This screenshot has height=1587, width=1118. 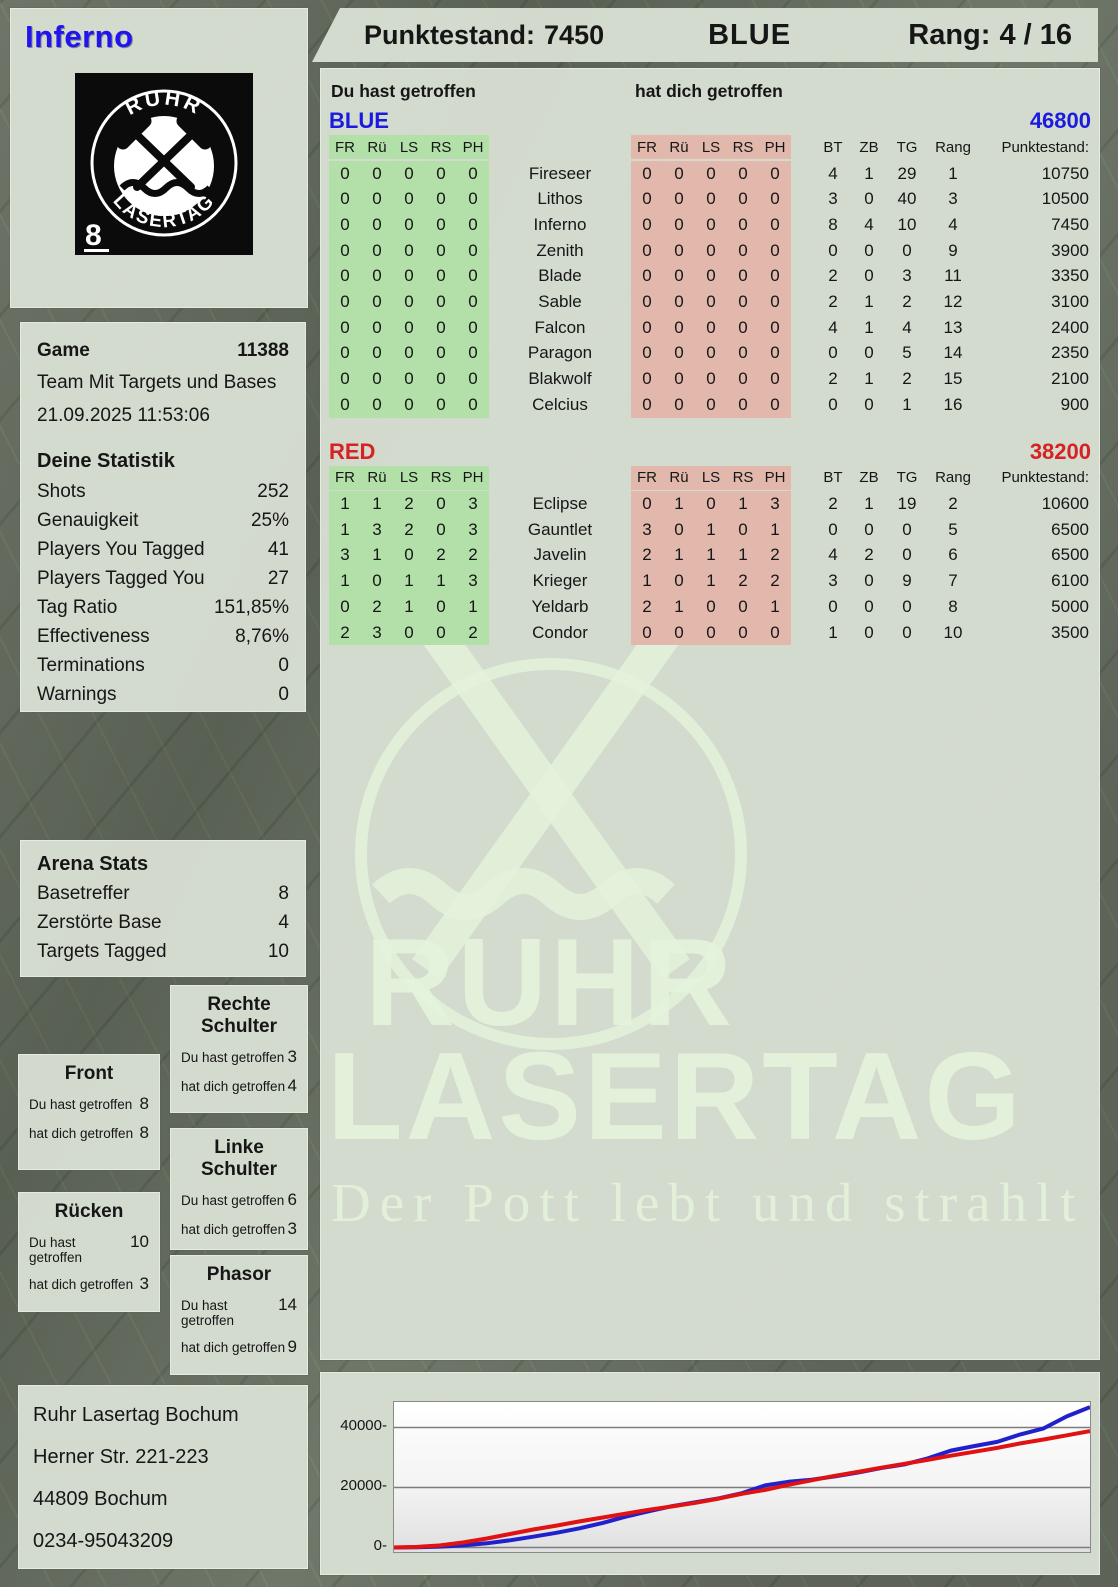 What do you see at coordinates (144, 1103) in the screenshot?
I see `you-hit-value: 8` at bounding box center [144, 1103].